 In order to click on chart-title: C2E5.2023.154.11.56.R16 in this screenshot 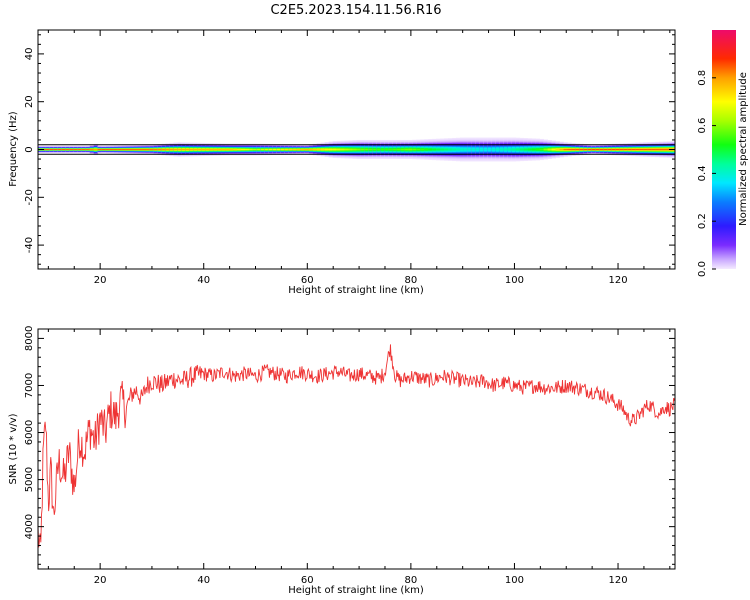, I will do `click(355, 10)`.